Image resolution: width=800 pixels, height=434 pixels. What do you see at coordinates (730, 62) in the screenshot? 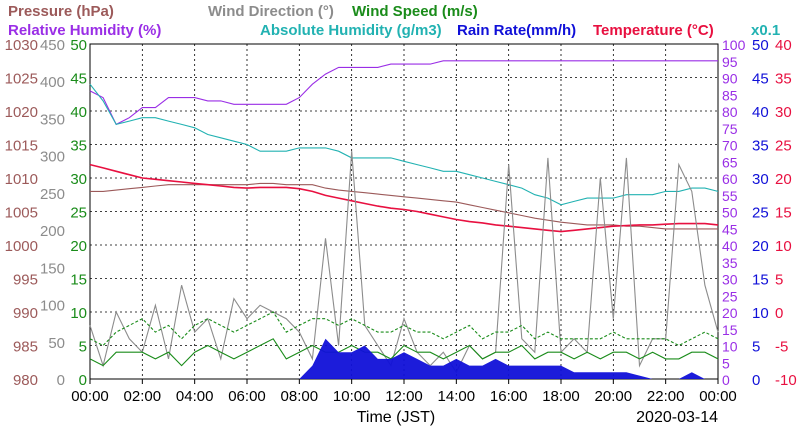
I see `relative-humidity-tick: 95` at bounding box center [730, 62].